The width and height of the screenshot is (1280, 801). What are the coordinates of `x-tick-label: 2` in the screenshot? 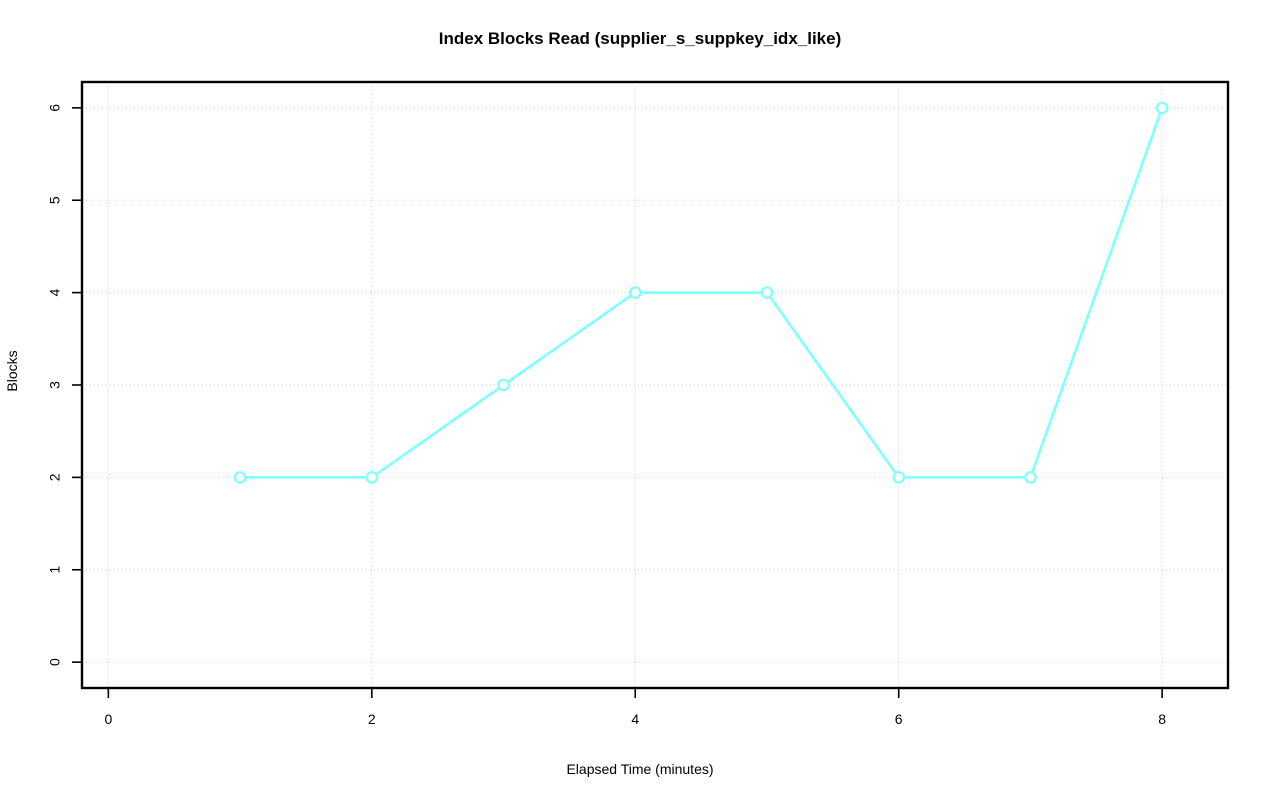 It's located at (372, 719).